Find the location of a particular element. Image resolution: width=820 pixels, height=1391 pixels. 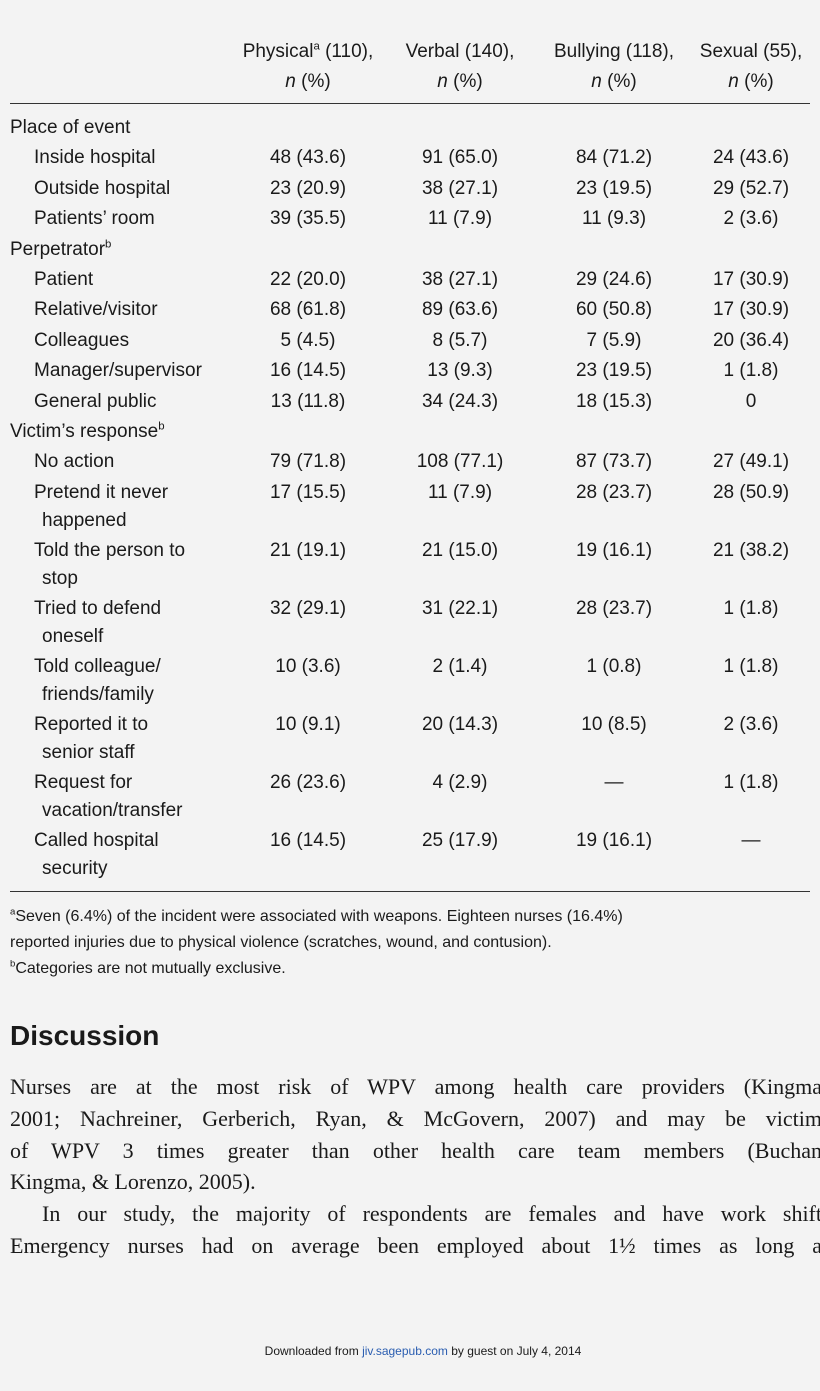

row-label: Called hospital is located at coordinates (96, 840).